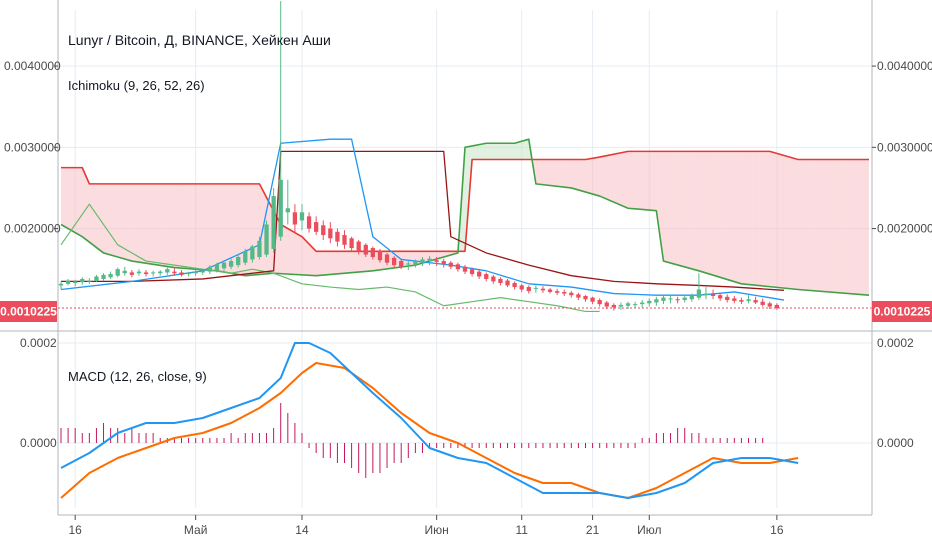 Image resolution: width=932 pixels, height=550 pixels. I want to click on macd-label: MACD (12, 26, close, 9), so click(137, 376).